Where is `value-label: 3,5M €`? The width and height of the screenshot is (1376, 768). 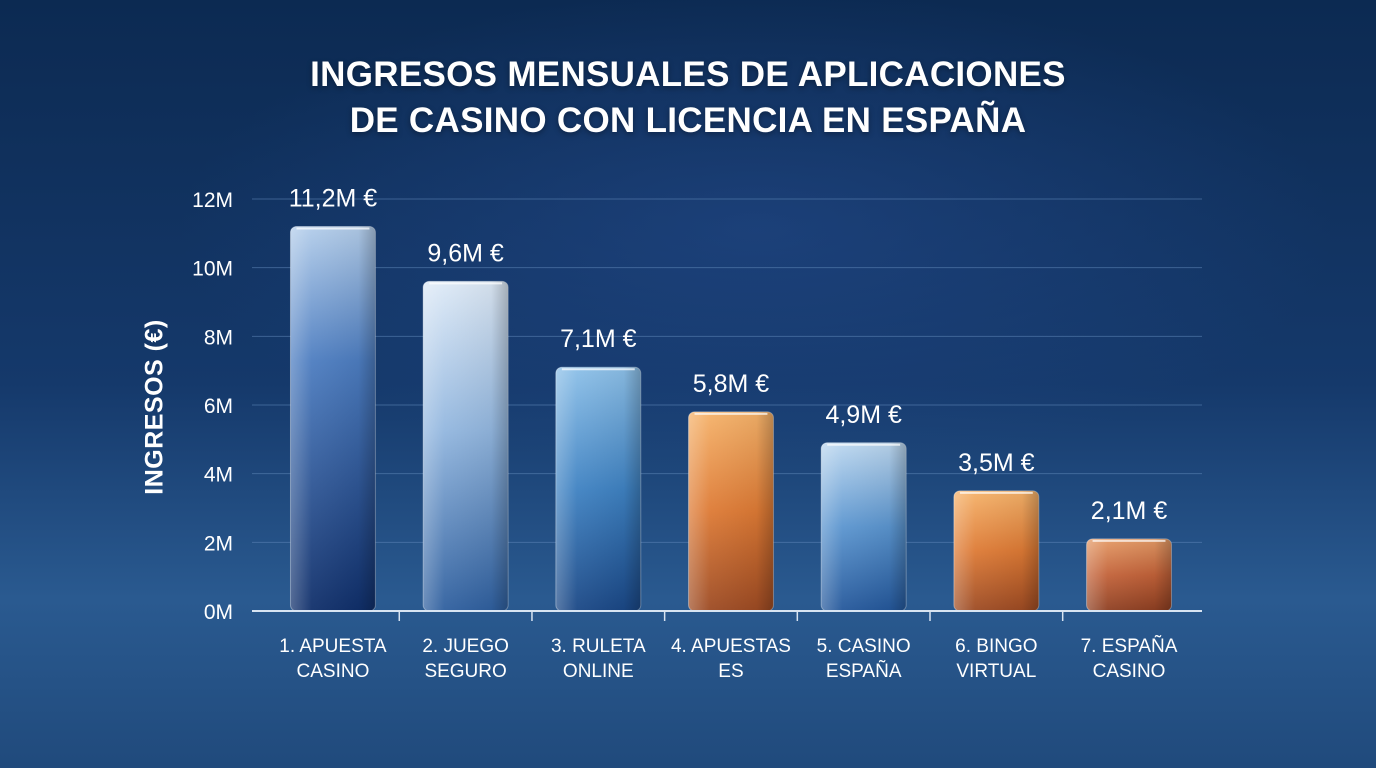
value-label: 3,5M € is located at coordinates (996, 463).